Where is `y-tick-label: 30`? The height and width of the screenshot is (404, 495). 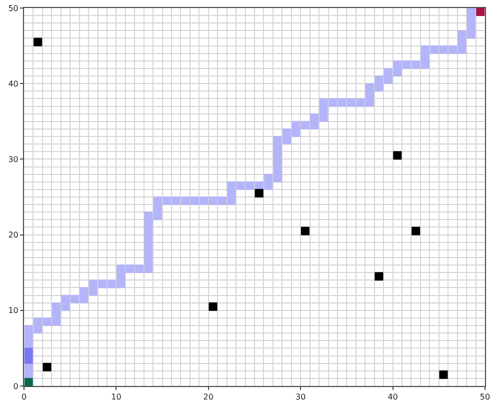 y-tick-label: 30 is located at coordinates (13, 159).